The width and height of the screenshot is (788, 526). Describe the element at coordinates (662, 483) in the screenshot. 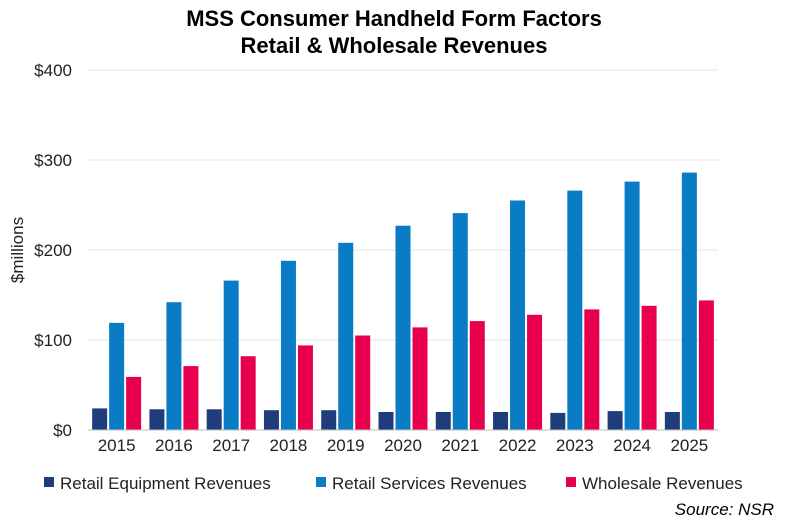

I see `legend-label: Wholesale Revenues` at that location.